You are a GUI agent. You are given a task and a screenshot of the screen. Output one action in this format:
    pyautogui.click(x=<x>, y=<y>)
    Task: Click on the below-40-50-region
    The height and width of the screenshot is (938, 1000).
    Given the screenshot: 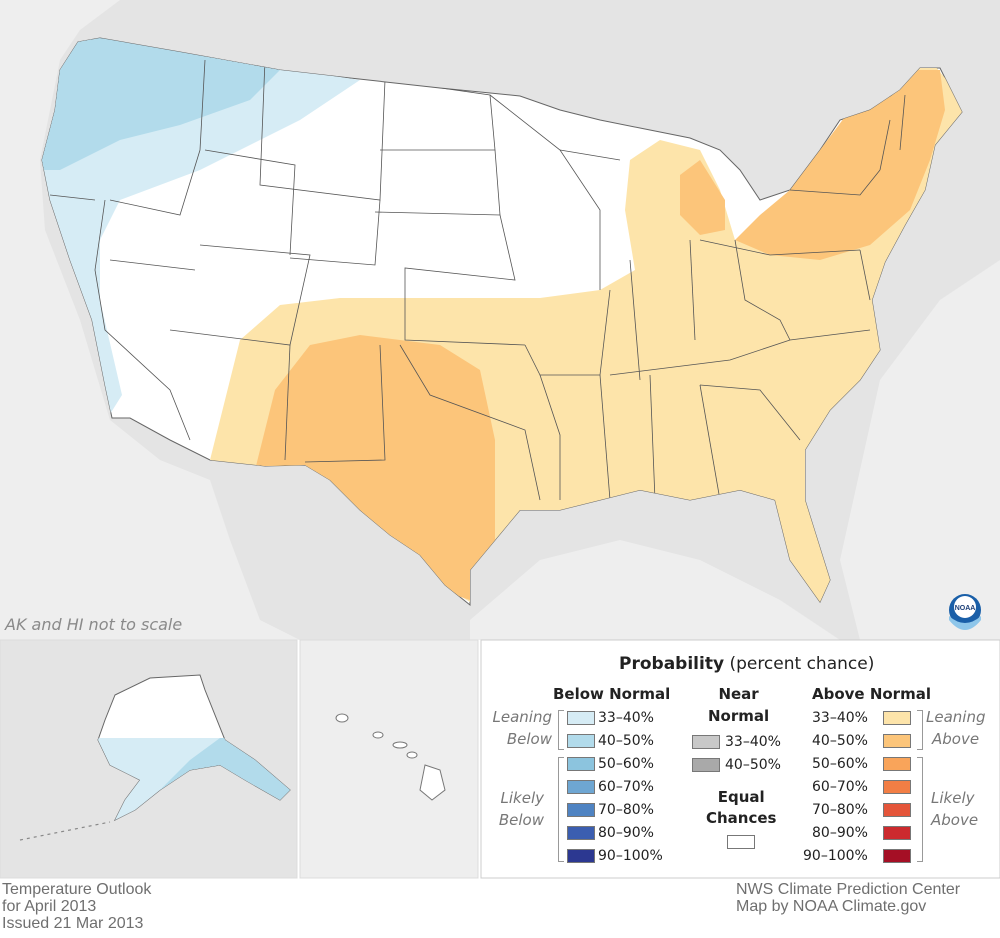 What is the action you would take?
    pyautogui.click(x=166, y=104)
    